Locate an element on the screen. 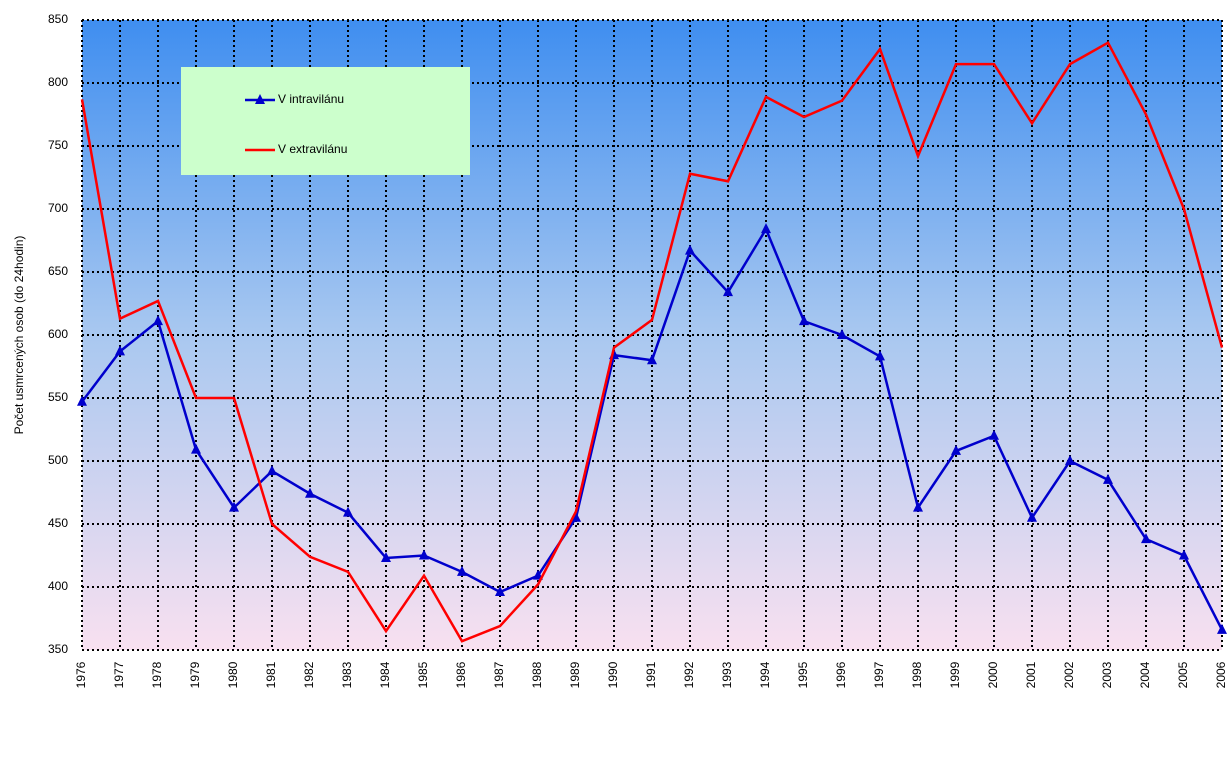 The image size is (1227, 761). y-tick-label: 750 is located at coordinates (58, 145).